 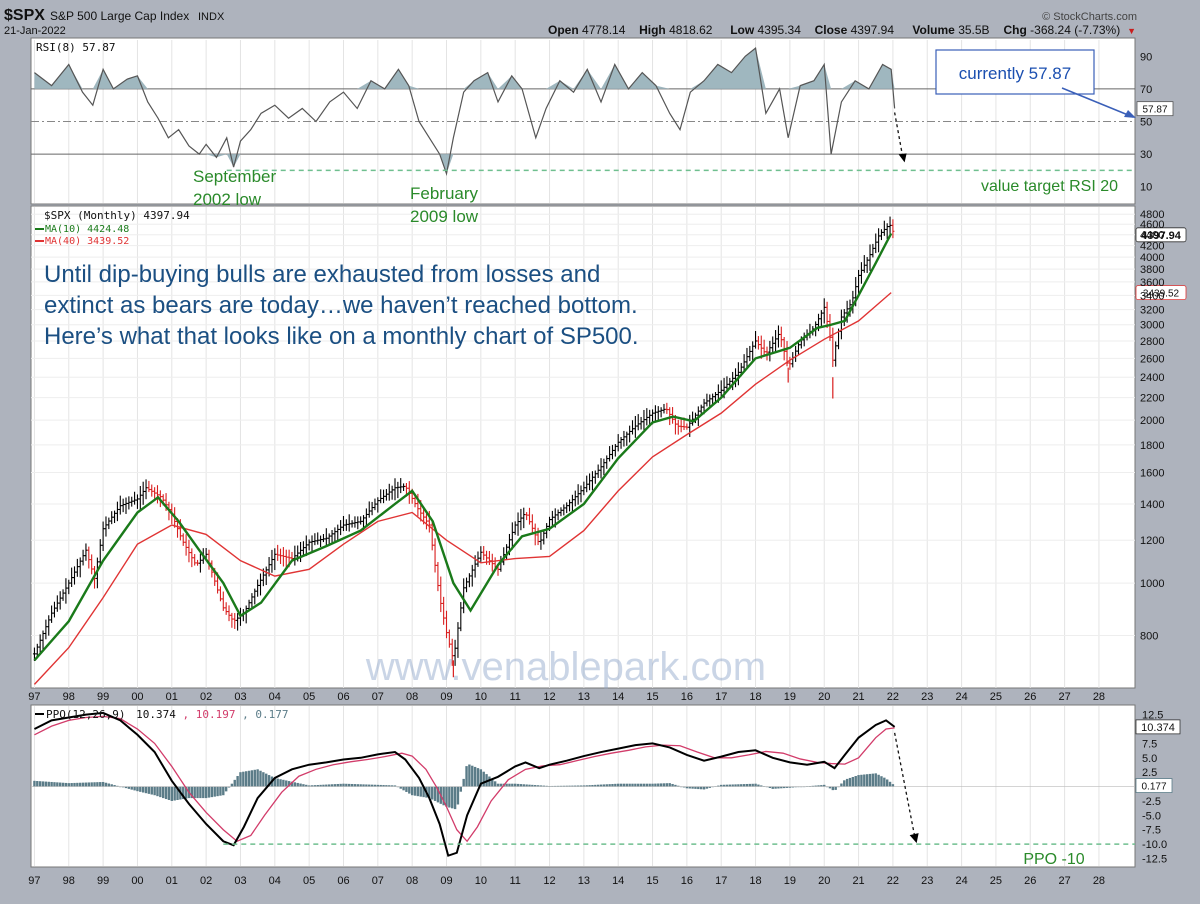 What do you see at coordinates (961, 697) in the screenshot?
I see `x-tick-label: 24` at bounding box center [961, 697].